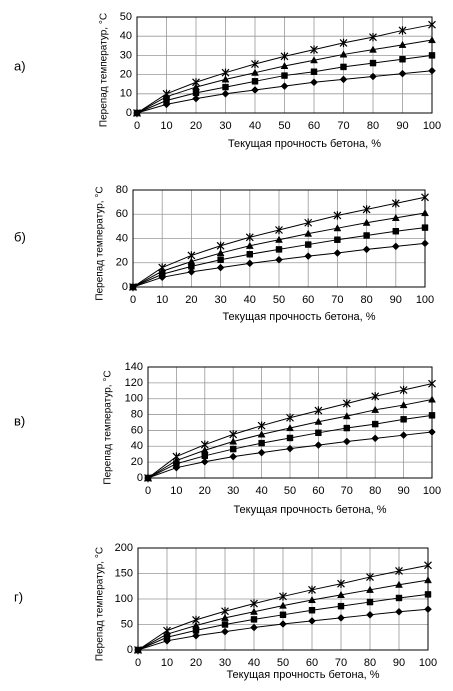 This screenshot has height=691, width=453. I want to click on y-tick-label: 0, so click(129, 113).